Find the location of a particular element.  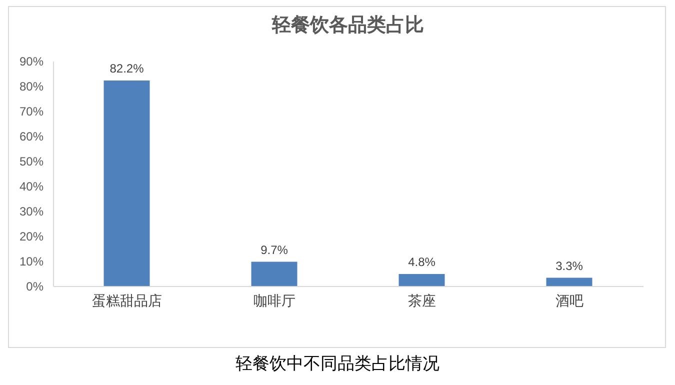

data-label: 9.7% is located at coordinates (274, 249).